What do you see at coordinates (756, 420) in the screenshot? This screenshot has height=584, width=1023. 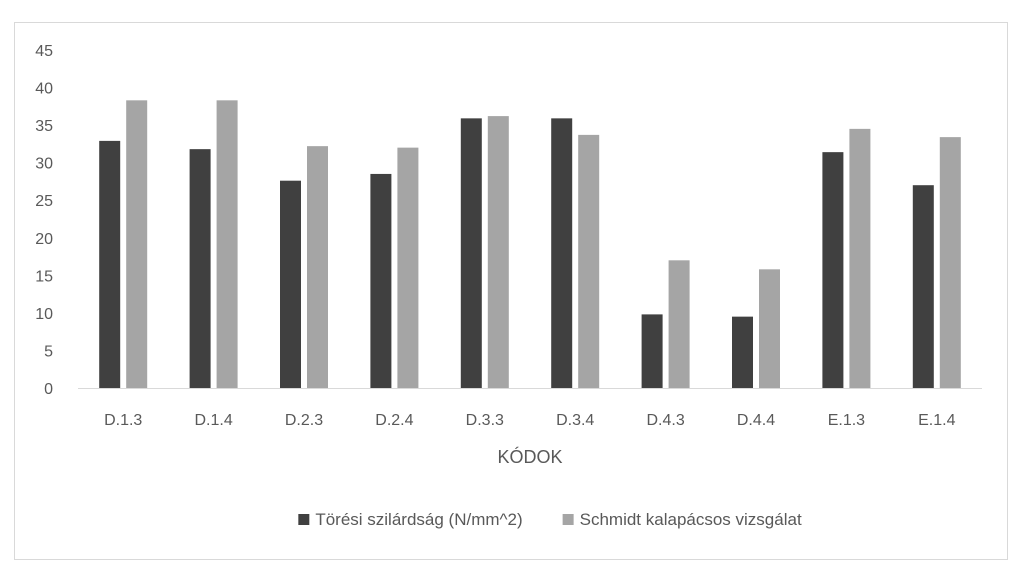 I see `x-tick-label: D.4.4` at bounding box center [756, 420].